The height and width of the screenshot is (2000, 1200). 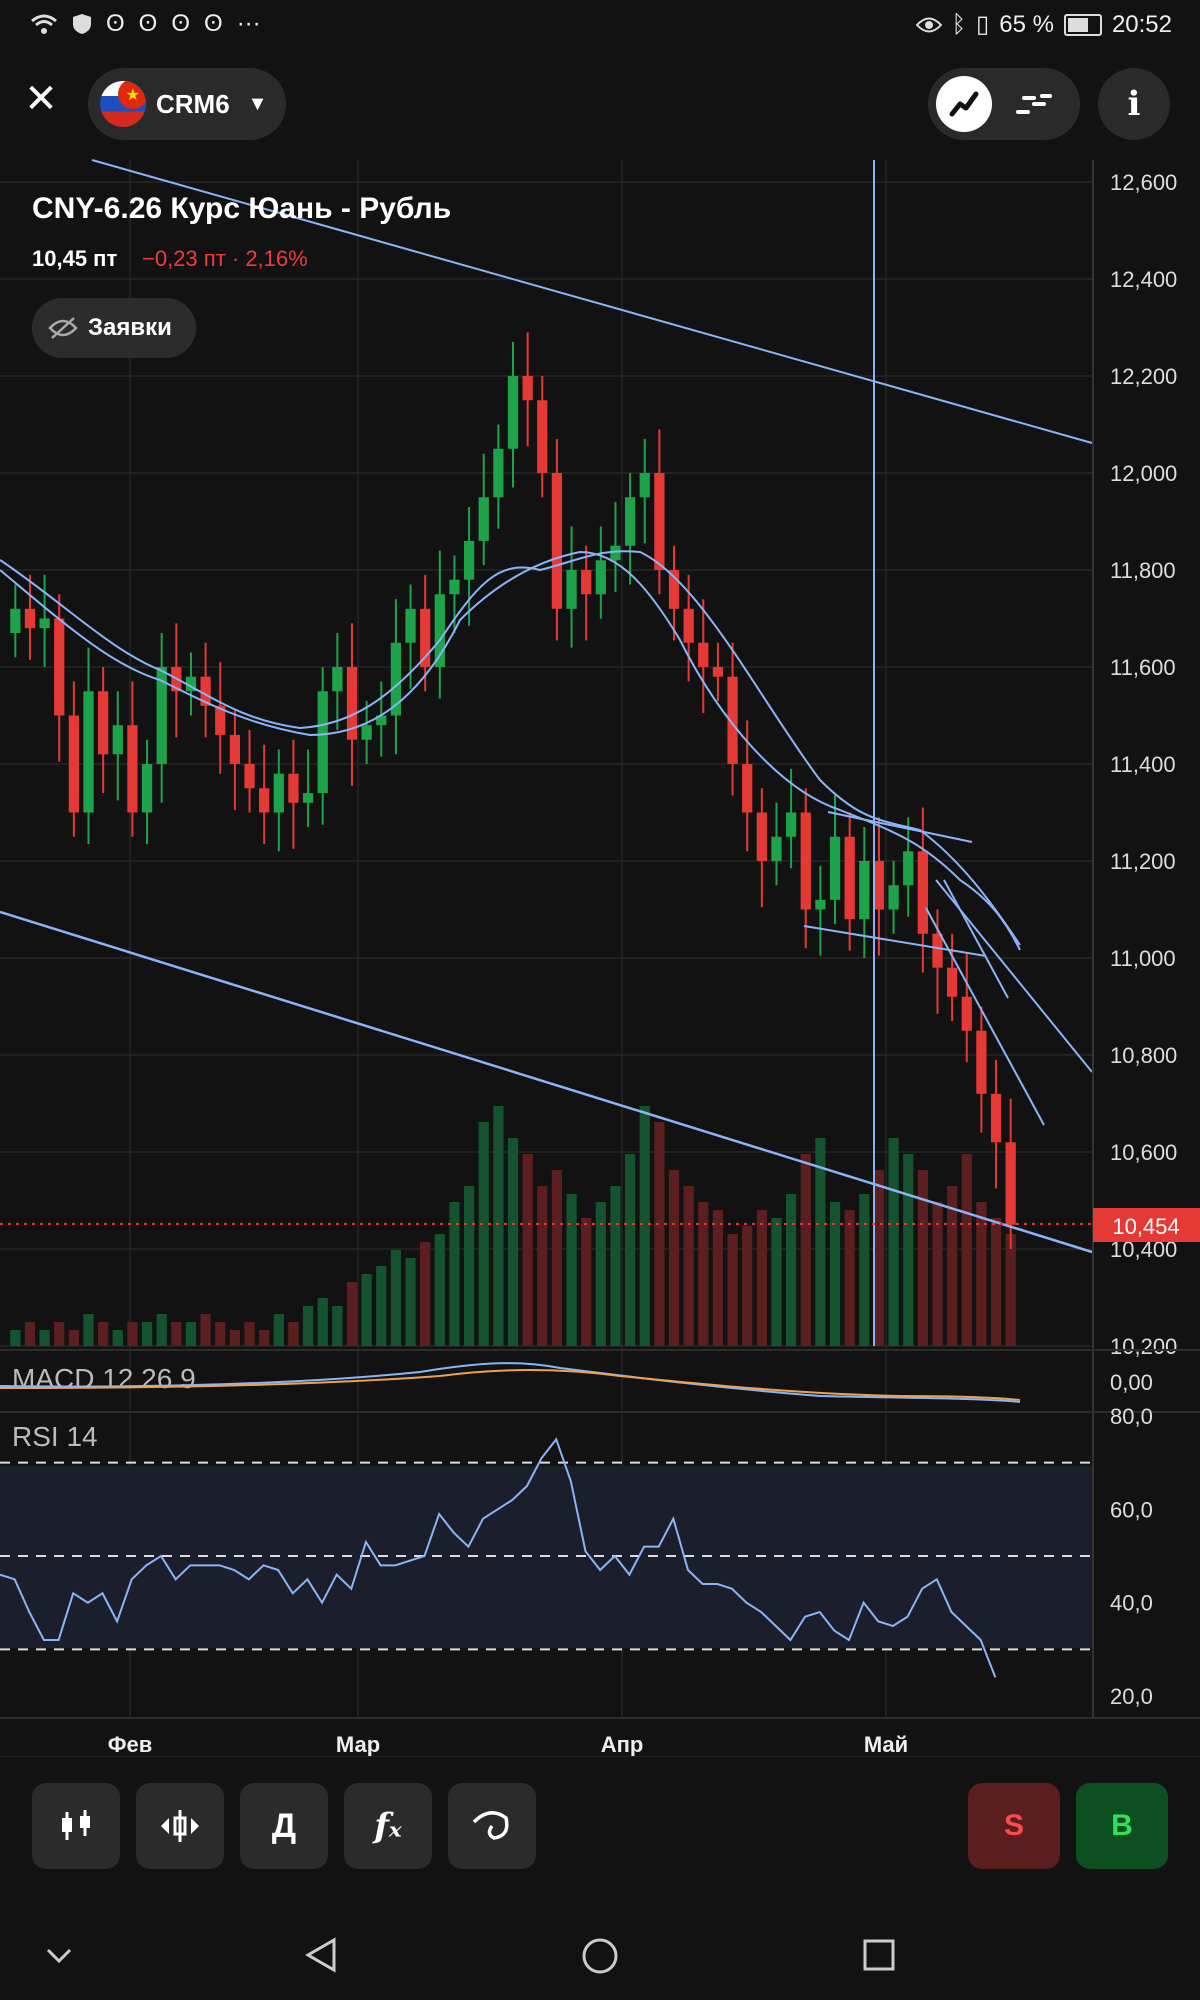 I want to click on candles-icon, so click(x=76, y=1825).